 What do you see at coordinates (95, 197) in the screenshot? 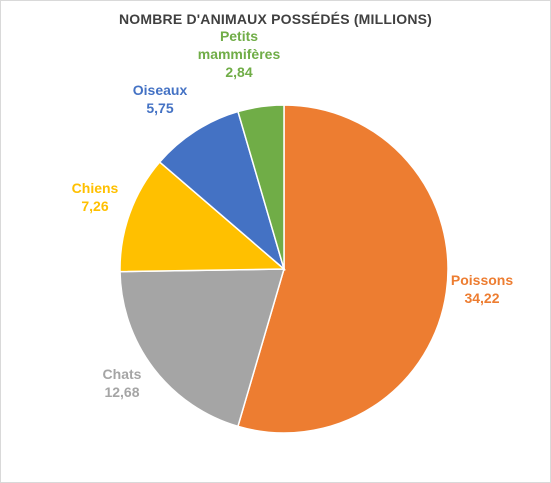
I see `data-label-chiens: Chiens 7,26` at bounding box center [95, 197].